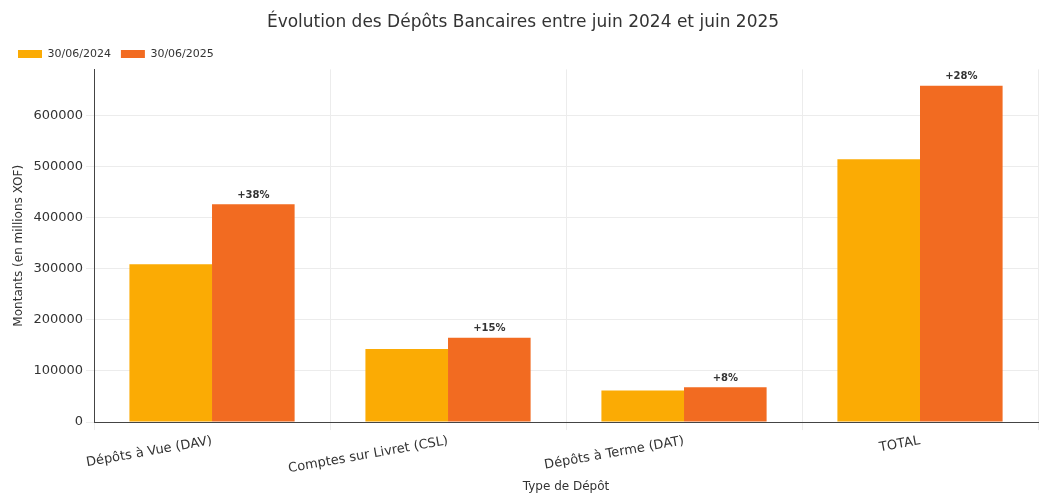 The width and height of the screenshot is (1057, 502). Describe the element at coordinates (182, 53) in the screenshot. I see `legend-label: 30/06/2025` at that location.